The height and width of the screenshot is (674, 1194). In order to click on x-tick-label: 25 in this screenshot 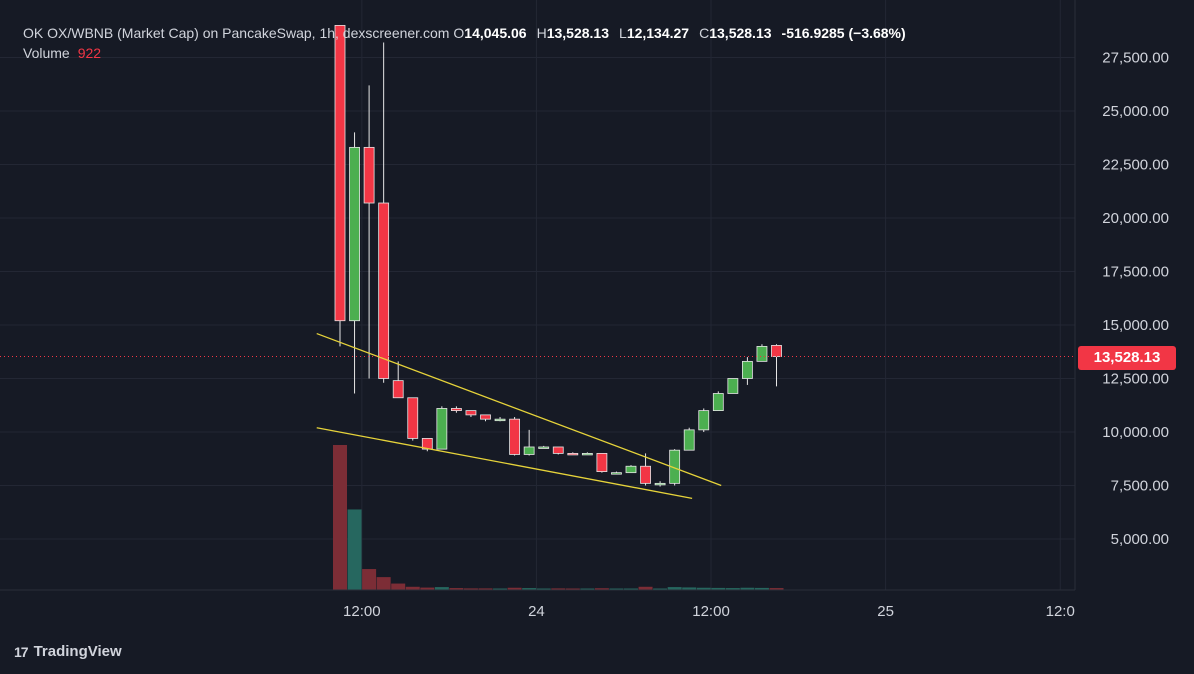, I will do `click(885, 611)`.